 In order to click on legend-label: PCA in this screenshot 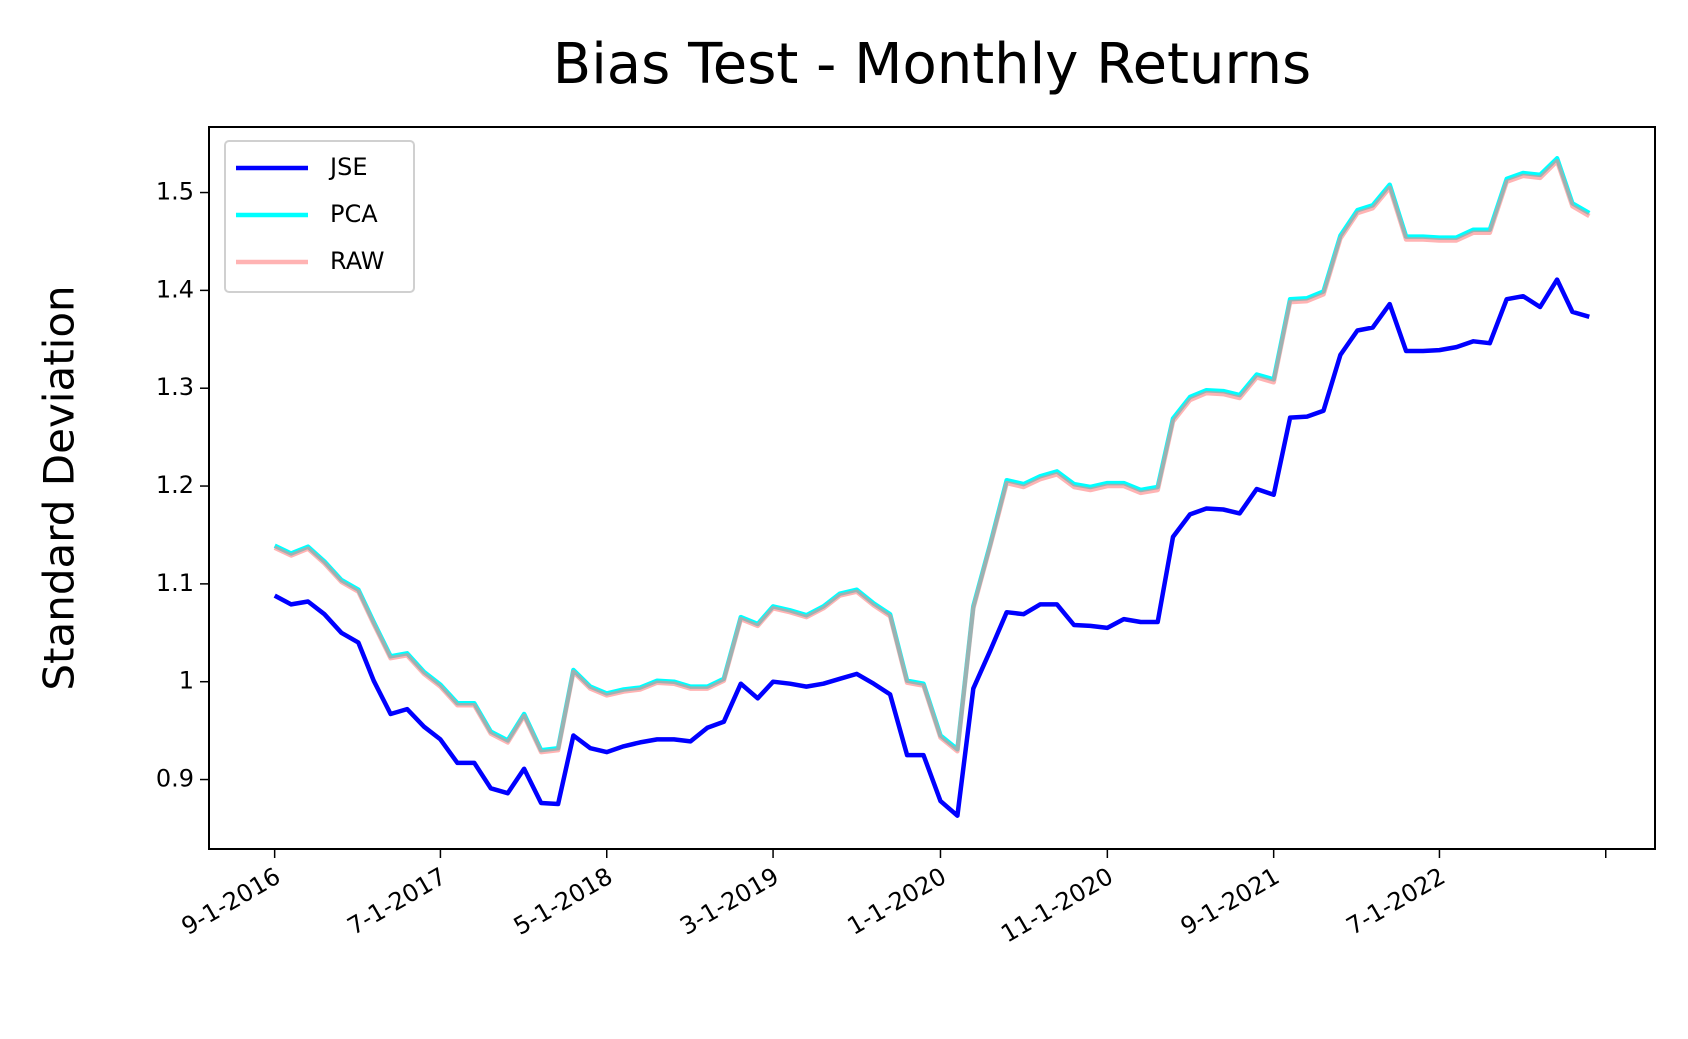, I will do `click(354, 214)`.